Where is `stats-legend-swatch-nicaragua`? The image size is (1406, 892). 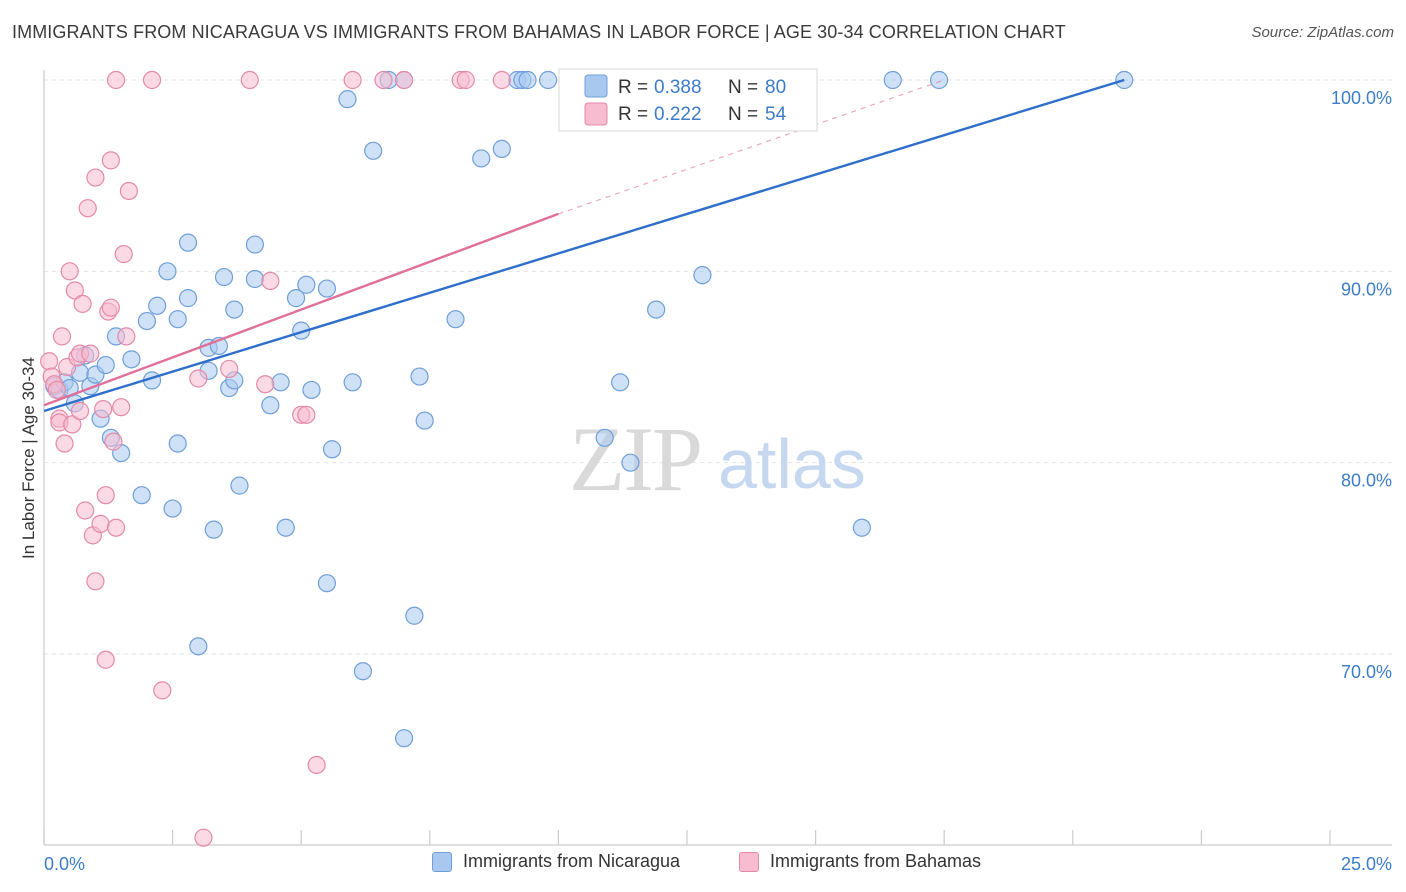
stats-legend-swatch-nicaragua is located at coordinates (596, 86).